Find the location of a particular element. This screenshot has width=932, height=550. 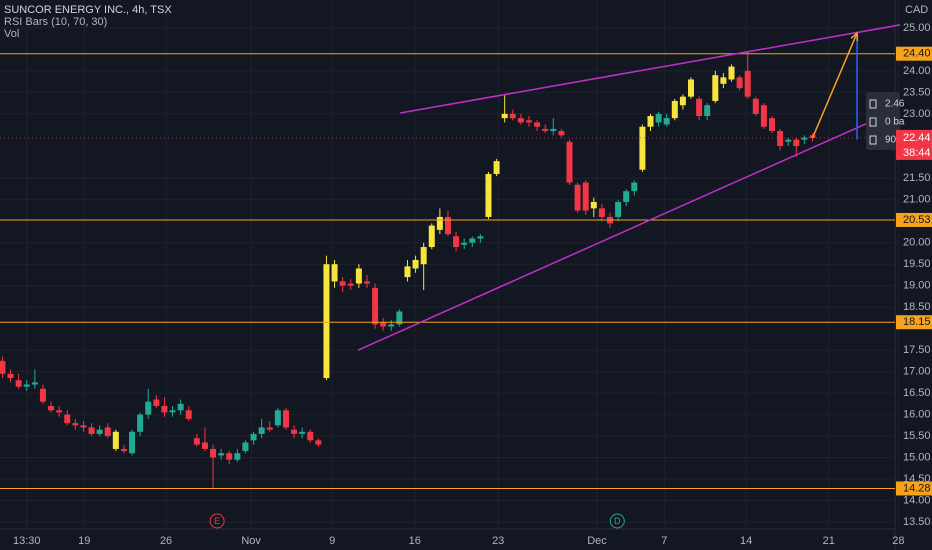

level-label: 20.53 is located at coordinates (917, 220).